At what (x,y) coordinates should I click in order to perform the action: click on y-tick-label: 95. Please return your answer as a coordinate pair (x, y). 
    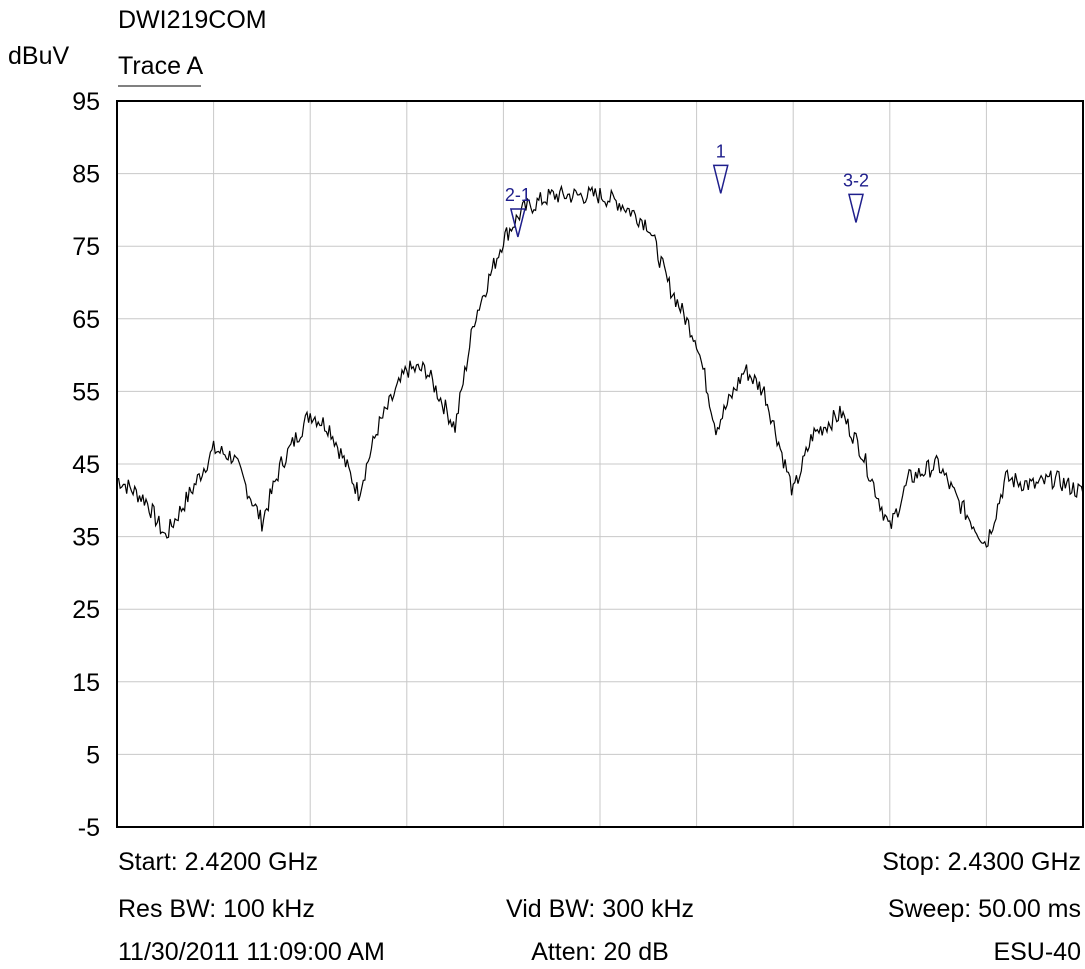
    Looking at the image, I should click on (86, 102).